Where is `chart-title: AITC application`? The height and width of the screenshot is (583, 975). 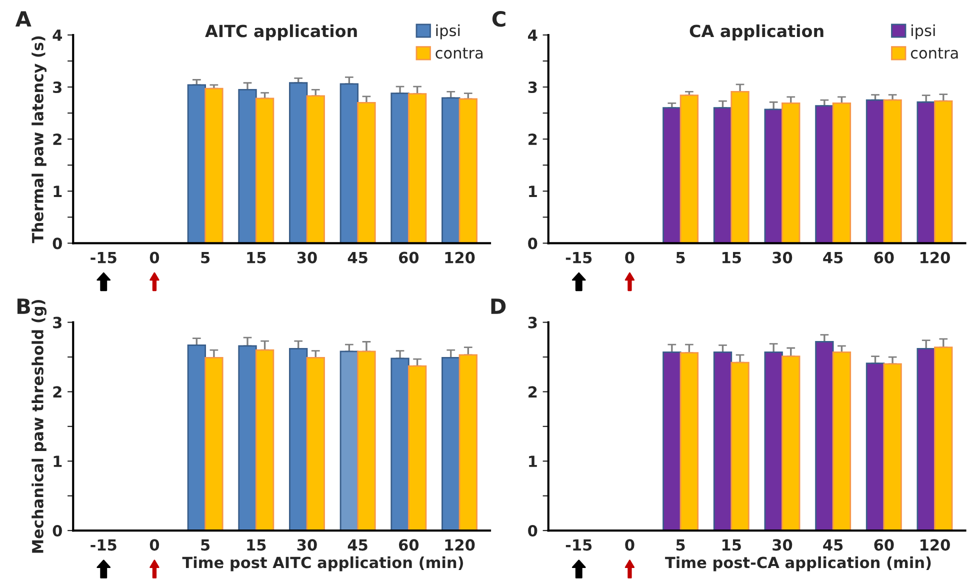 chart-title: AITC application is located at coordinates (281, 32).